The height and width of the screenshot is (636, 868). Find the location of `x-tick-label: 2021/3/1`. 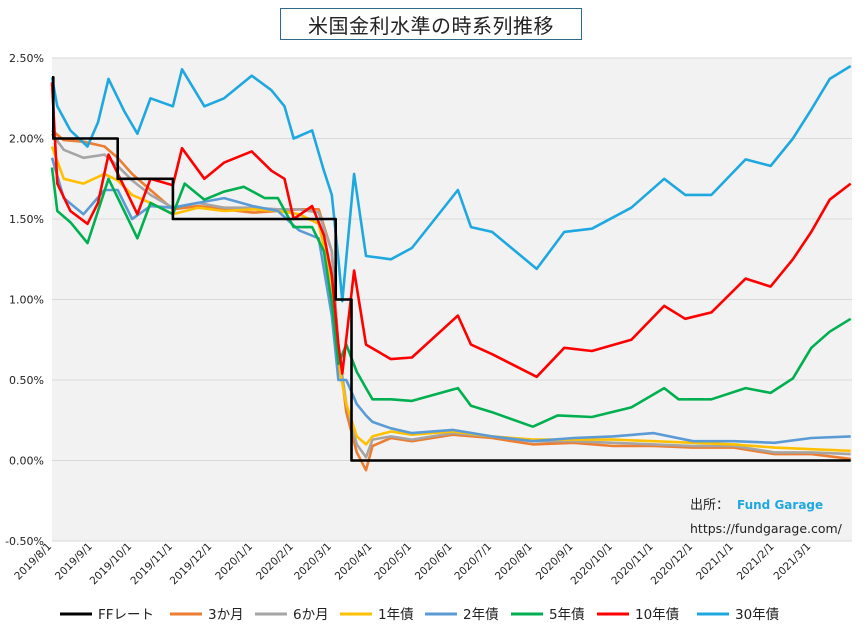

x-tick-label: 2021/3/1 is located at coordinates (793, 562).